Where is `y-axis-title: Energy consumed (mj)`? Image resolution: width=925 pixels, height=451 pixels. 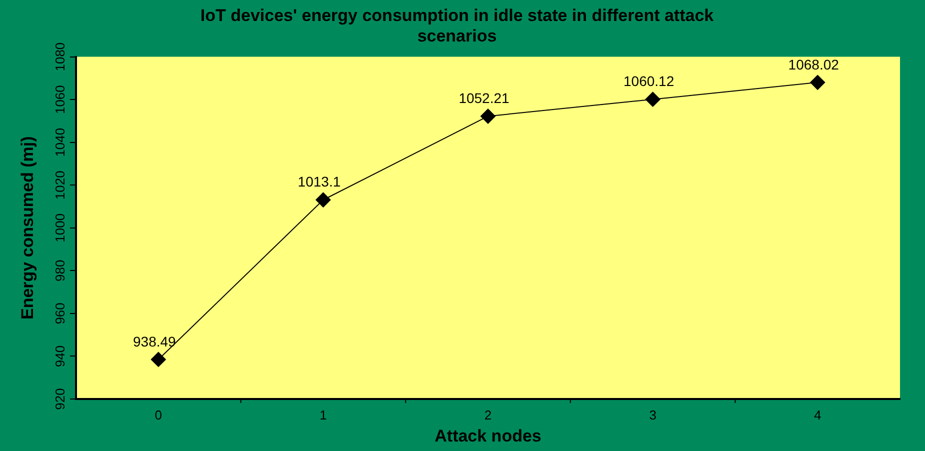 y-axis-title: Energy consumed (mj) is located at coordinates (27, 228).